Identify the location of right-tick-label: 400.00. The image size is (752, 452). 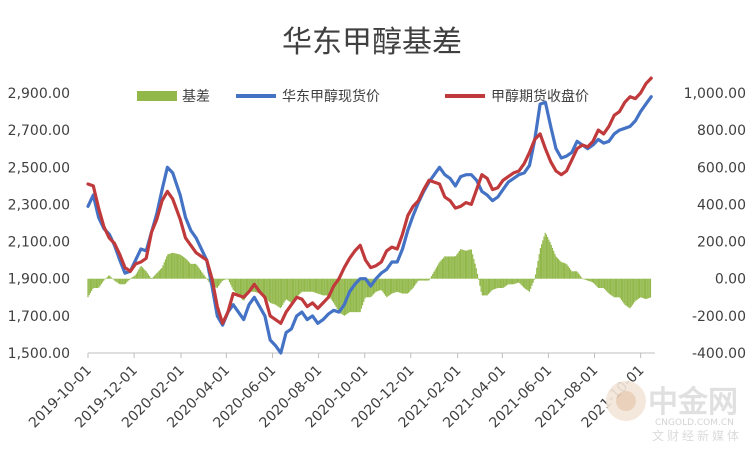
(721, 205).